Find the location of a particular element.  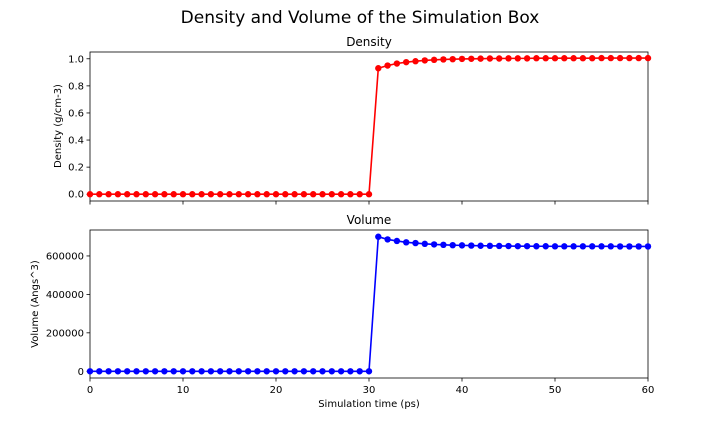

density-y-axis-label: Density (g/cm-3) is located at coordinates (58, 126).